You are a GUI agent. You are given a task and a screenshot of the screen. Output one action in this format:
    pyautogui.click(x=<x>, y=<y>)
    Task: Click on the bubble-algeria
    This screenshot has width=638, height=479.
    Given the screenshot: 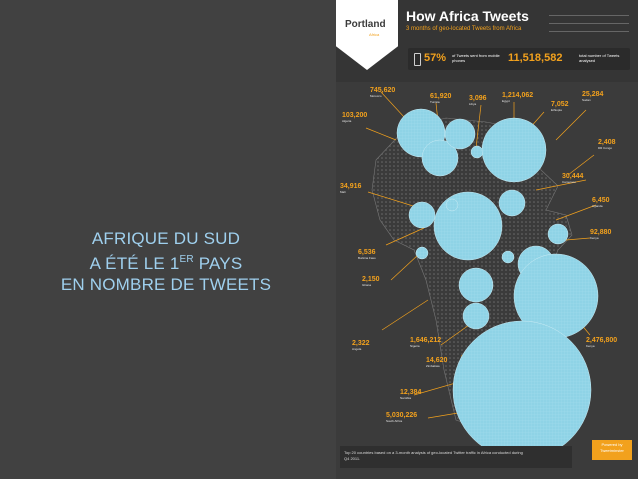 What is the action you would take?
    pyautogui.click(x=440, y=158)
    